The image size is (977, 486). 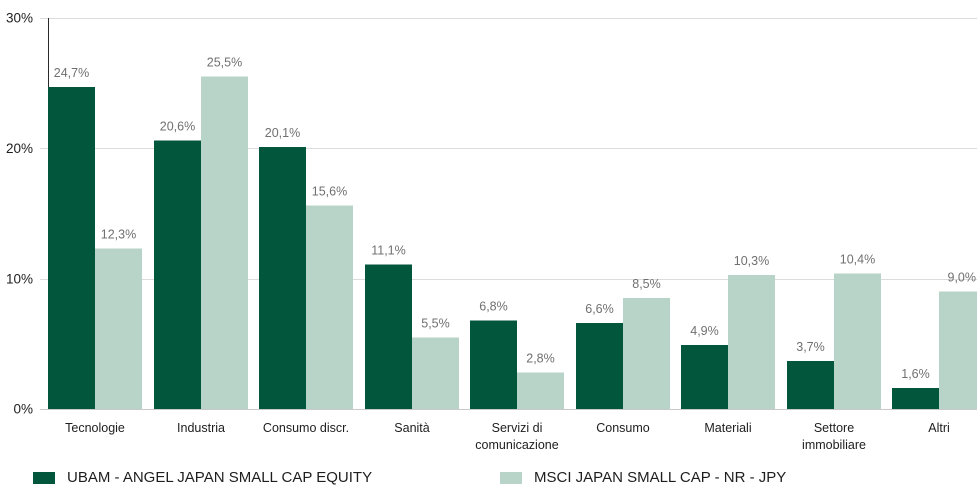 What do you see at coordinates (282, 133) in the screenshot?
I see `data-label-series-1: 20,1%` at bounding box center [282, 133].